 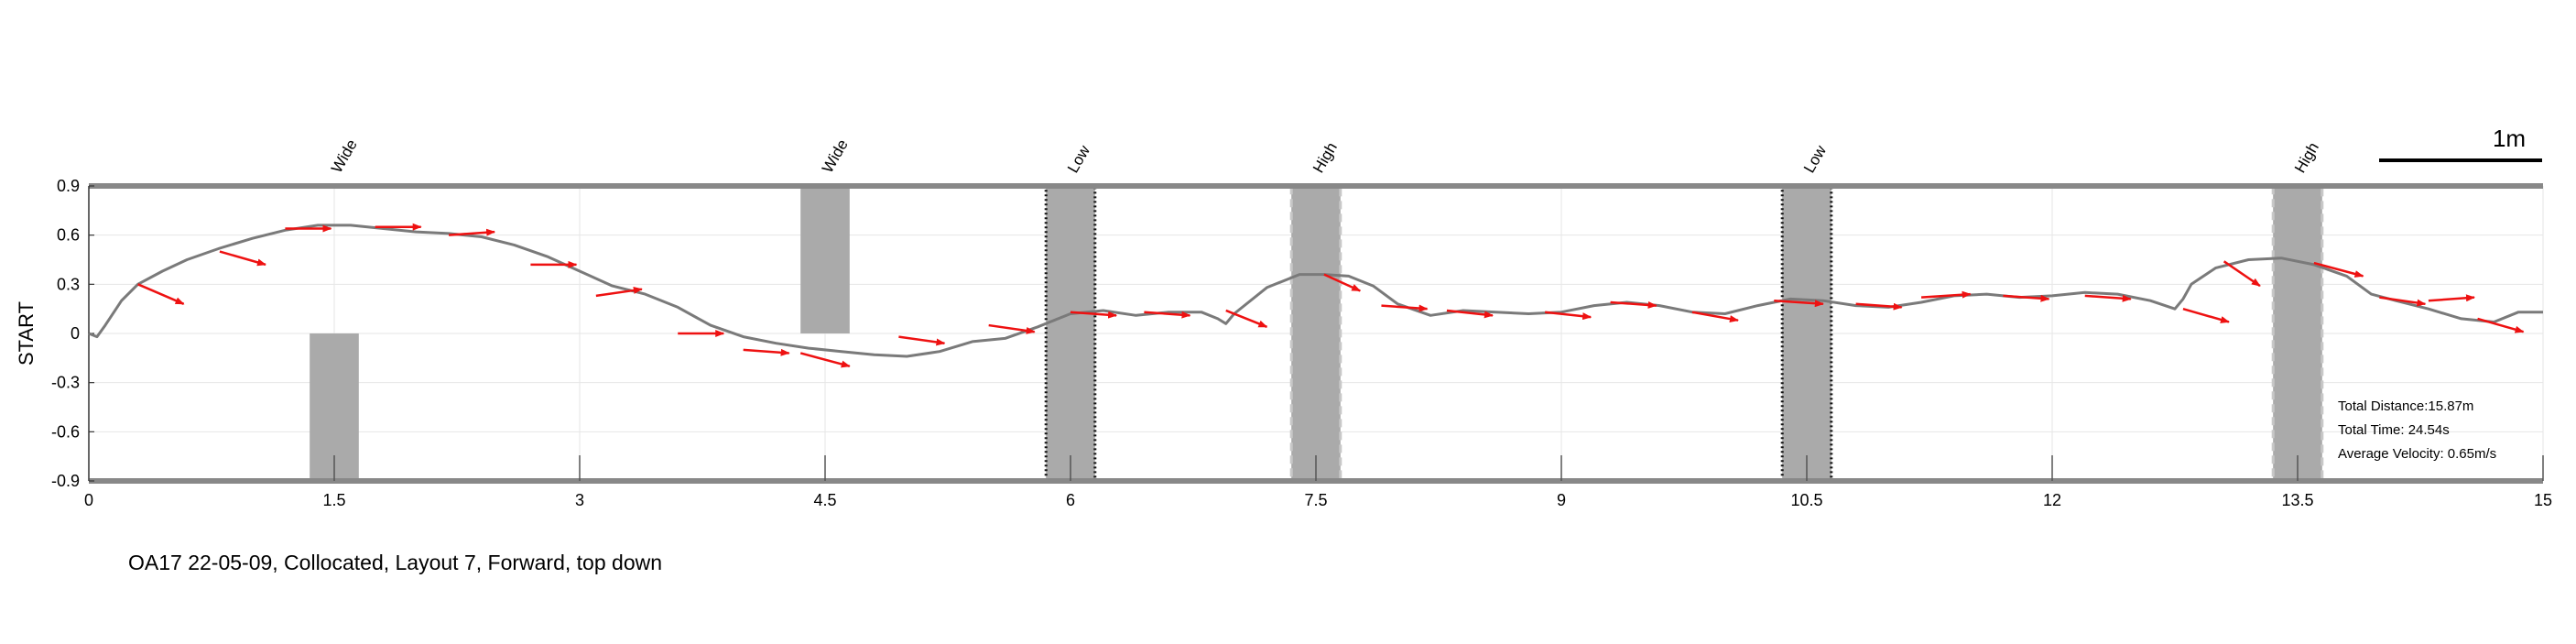 What do you see at coordinates (579, 500) in the screenshot?
I see `x-tick-label: 3` at bounding box center [579, 500].